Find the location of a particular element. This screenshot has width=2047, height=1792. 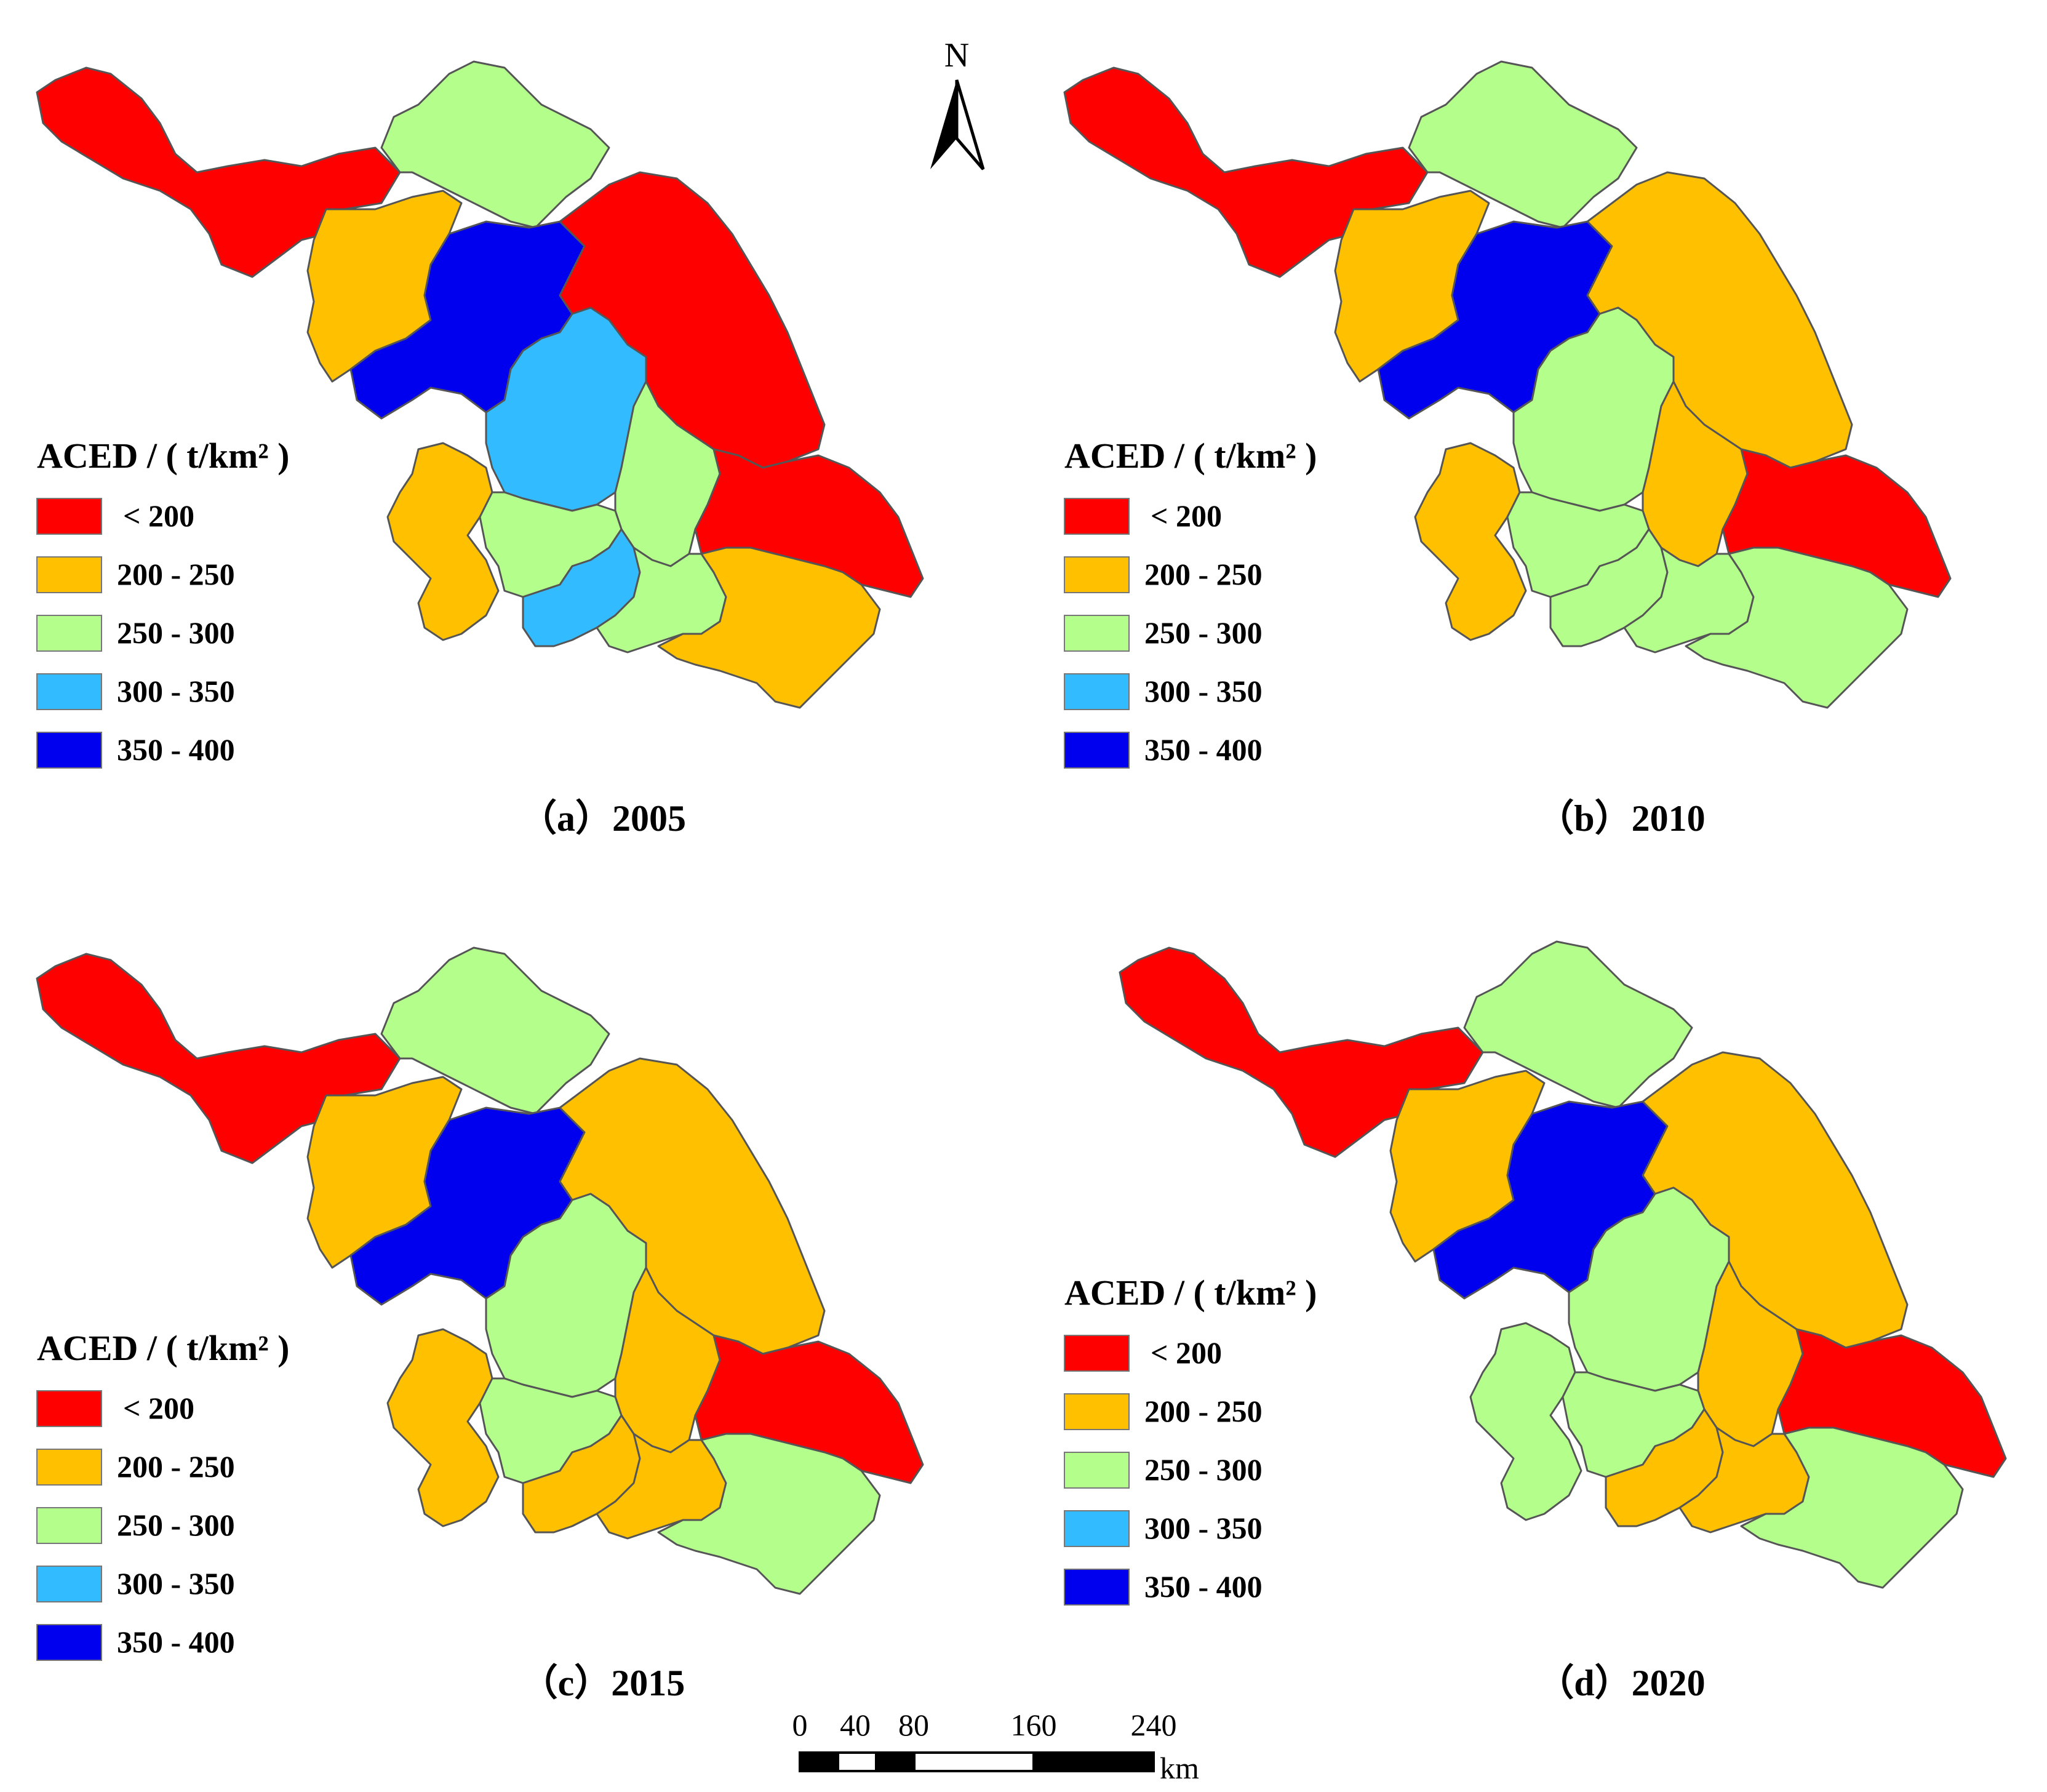

region-xuzhou-2020 is located at coordinates (1302, 1052).